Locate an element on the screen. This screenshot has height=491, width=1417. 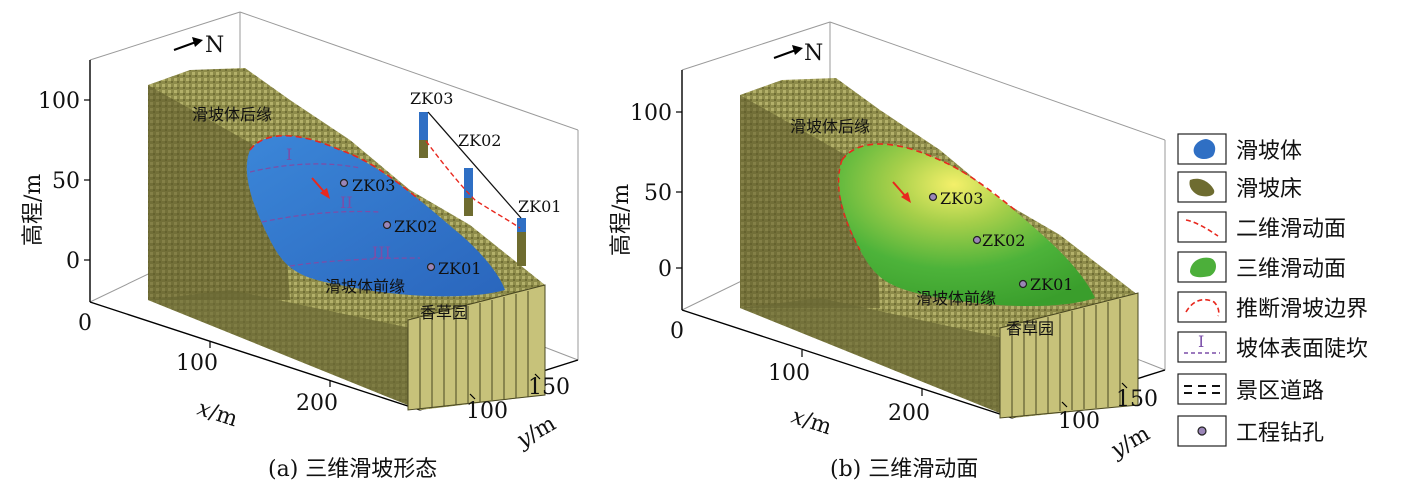
legend-swatch-2d-slip is located at coordinates (1202, 228).